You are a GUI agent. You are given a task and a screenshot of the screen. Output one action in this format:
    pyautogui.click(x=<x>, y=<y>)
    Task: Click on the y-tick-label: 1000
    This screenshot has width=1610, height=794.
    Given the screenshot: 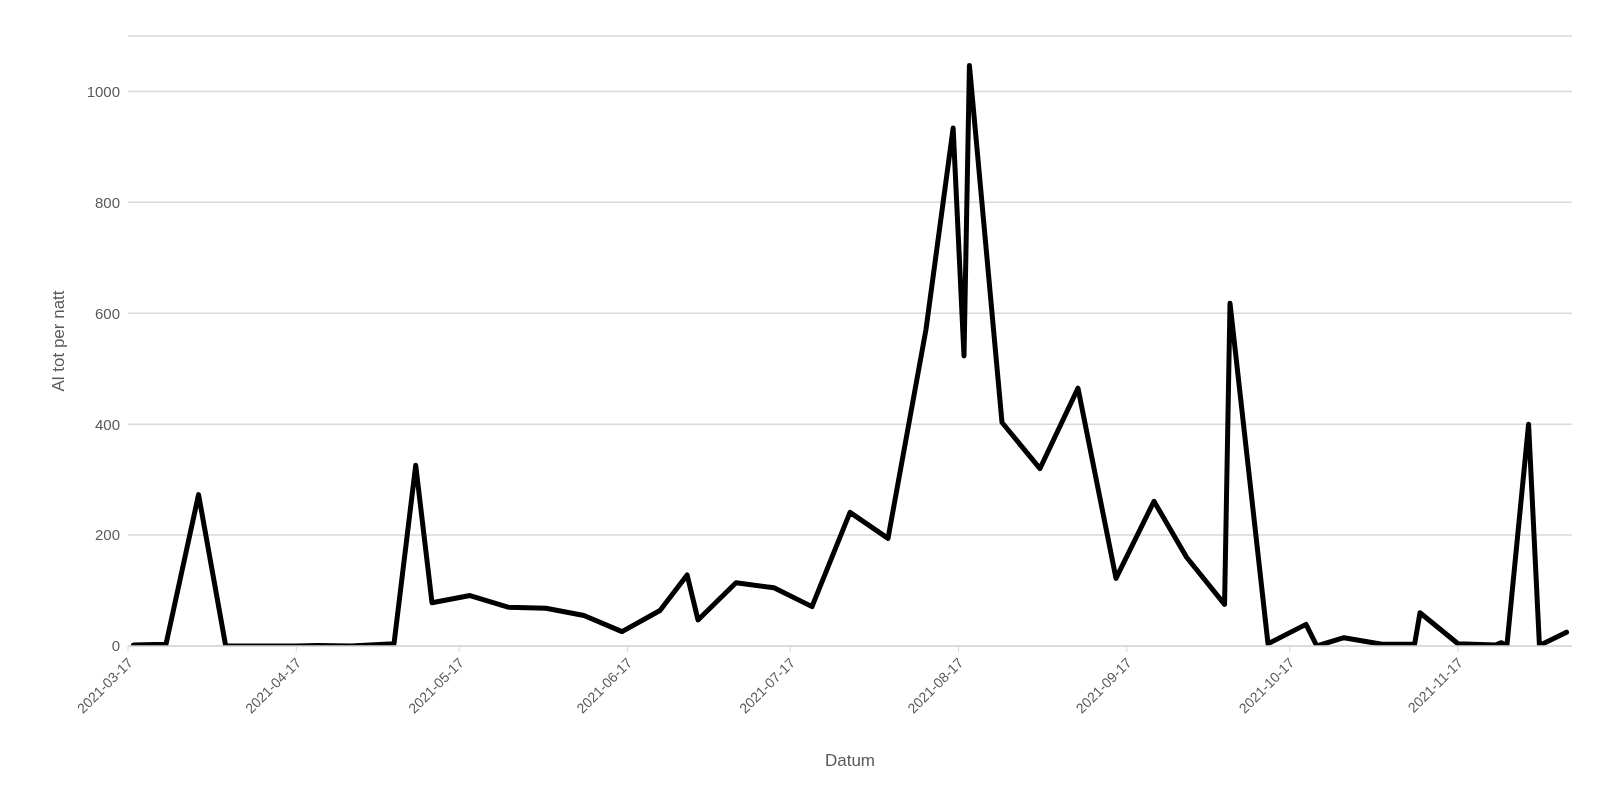 What is the action you would take?
    pyautogui.click(x=103, y=91)
    